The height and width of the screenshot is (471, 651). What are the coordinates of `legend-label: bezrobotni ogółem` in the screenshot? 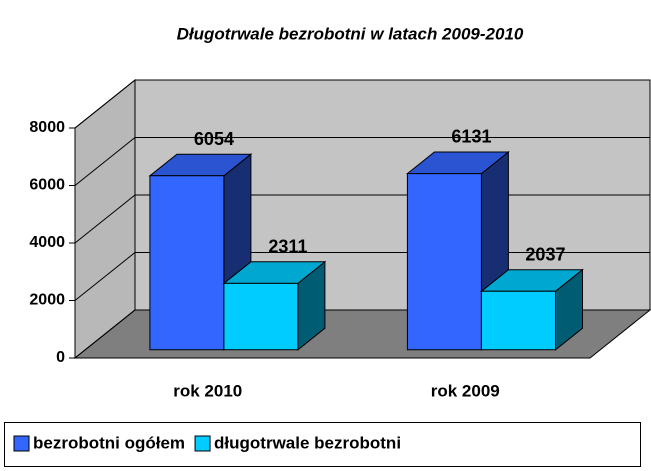 It's located at (109, 442).